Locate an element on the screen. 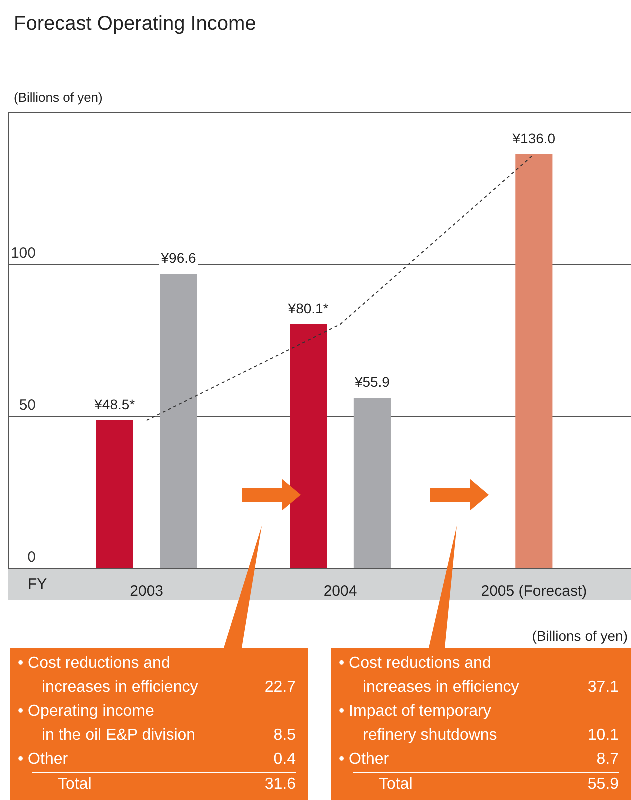 This screenshot has height=800, width=631. data-label: ¥136.0 is located at coordinates (534, 138).